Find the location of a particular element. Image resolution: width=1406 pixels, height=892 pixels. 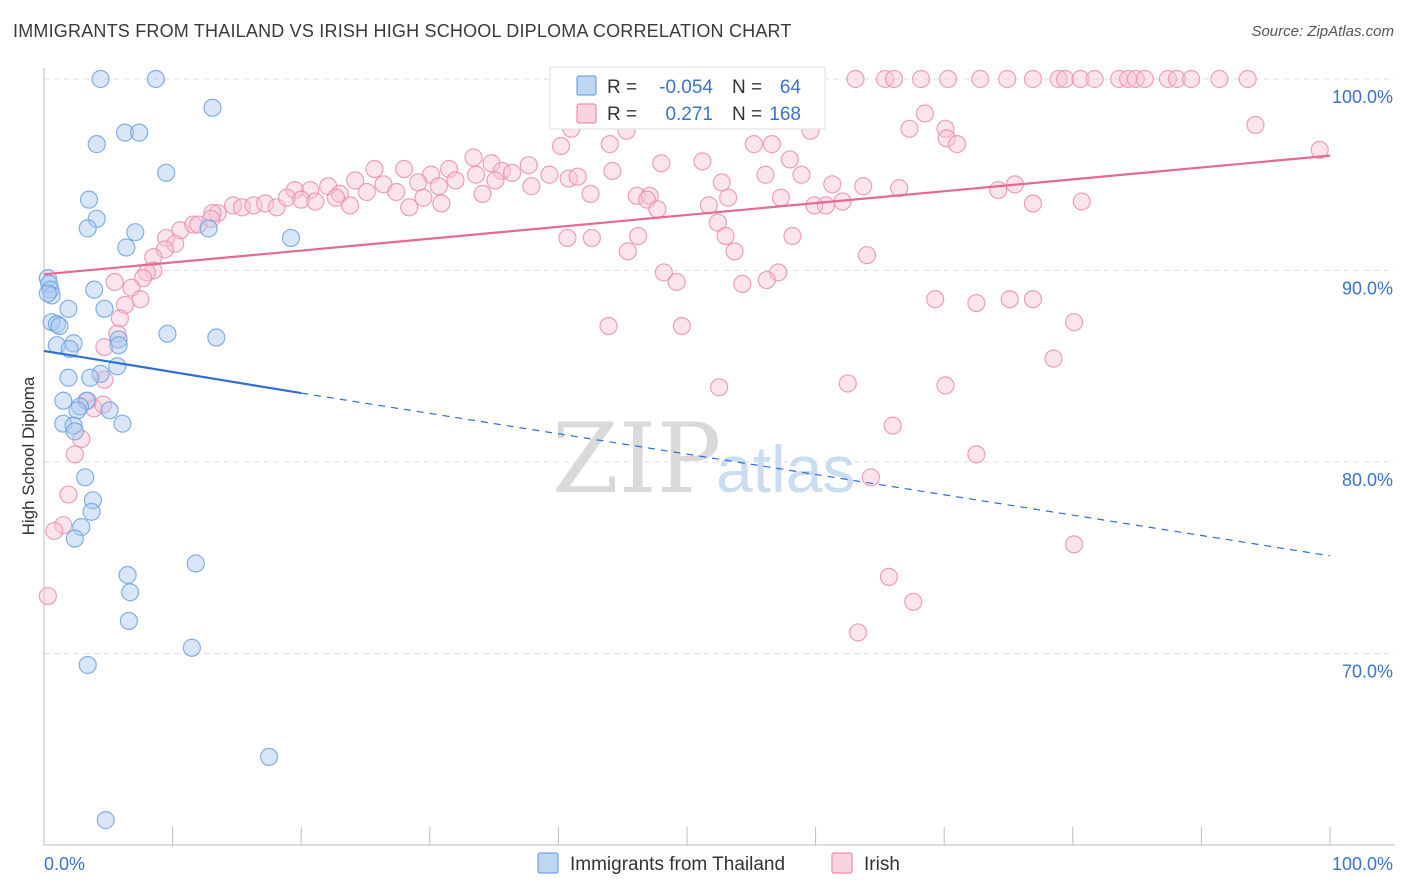

chart-source: Source: ZipAtlas.com is located at coordinates (1322, 31).